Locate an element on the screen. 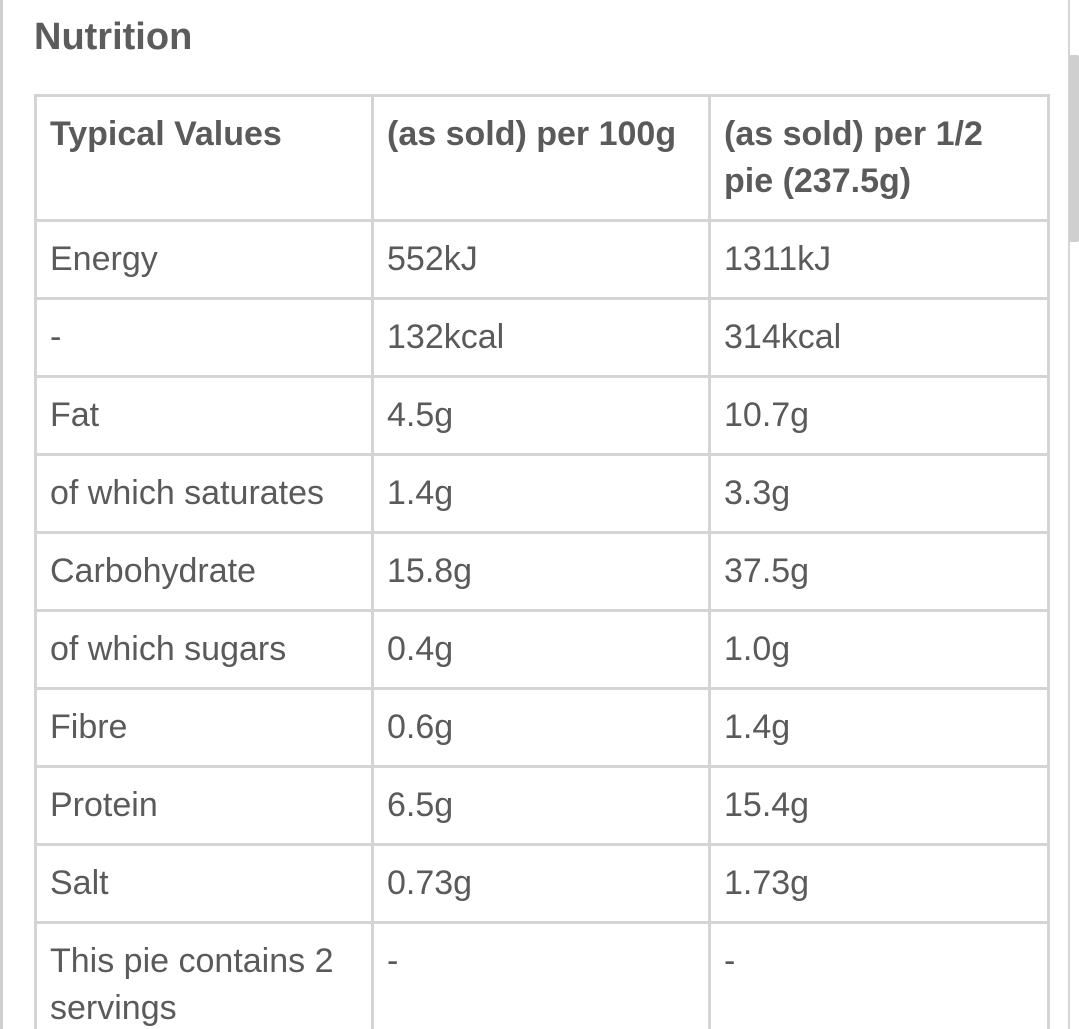 This screenshot has height=1029, width=1079. table-row-fat: Fat 4.5g 10.7g is located at coordinates (542, 415).